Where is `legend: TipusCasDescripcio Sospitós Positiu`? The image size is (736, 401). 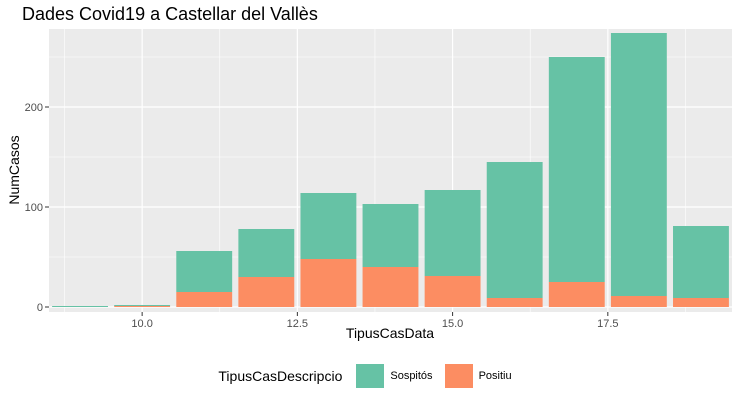
legend: TipusCasDescripcio Sospitós Positiu is located at coordinates (368, 376).